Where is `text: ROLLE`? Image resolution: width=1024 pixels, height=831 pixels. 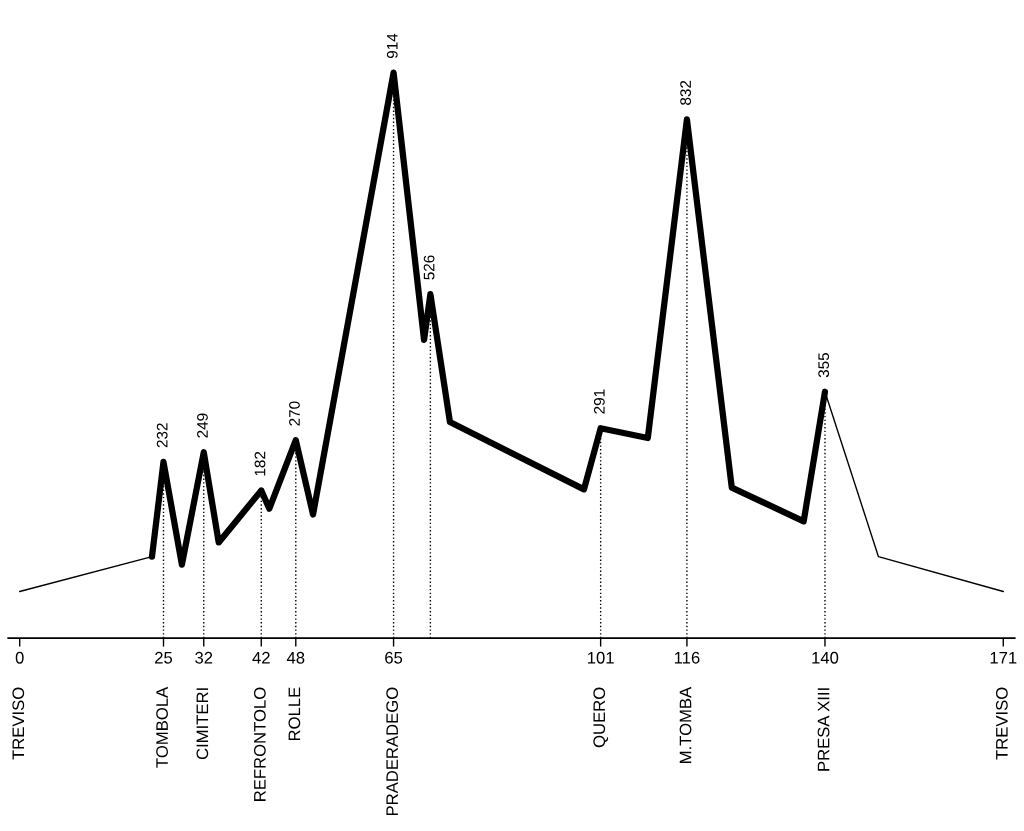 text: ROLLE is located at coordinates (294, 714).